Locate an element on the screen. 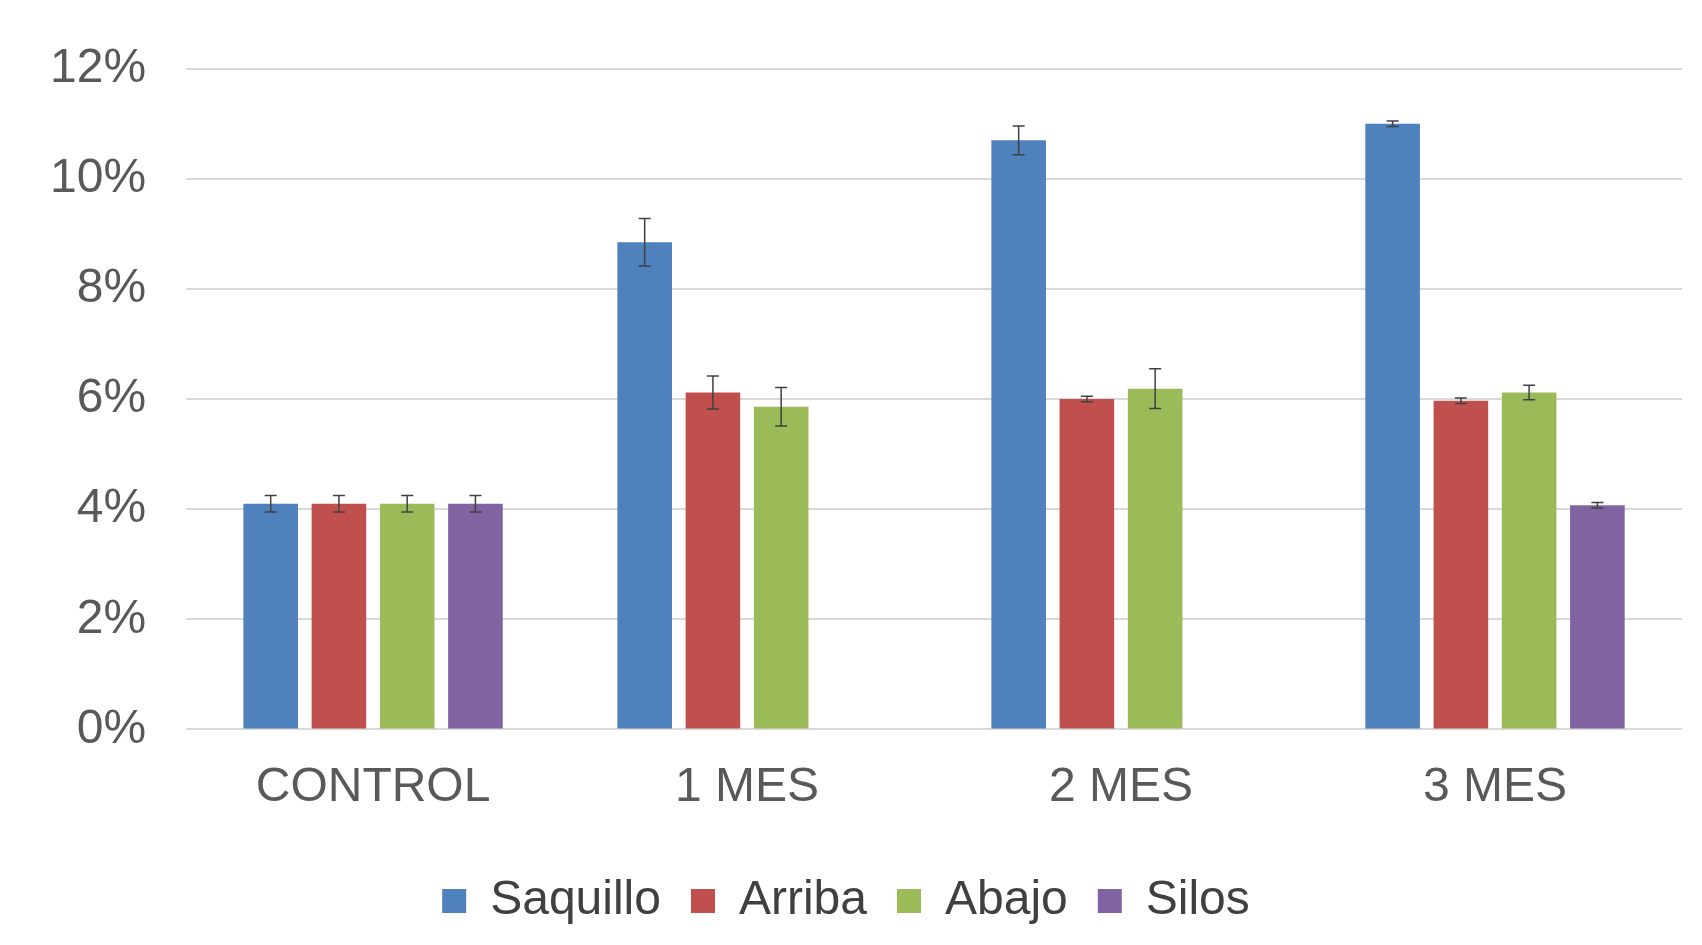 The height and width of the screenshot is (945, 1702). x-tick-label: 3 MES is located at coordinates (1495, 785).